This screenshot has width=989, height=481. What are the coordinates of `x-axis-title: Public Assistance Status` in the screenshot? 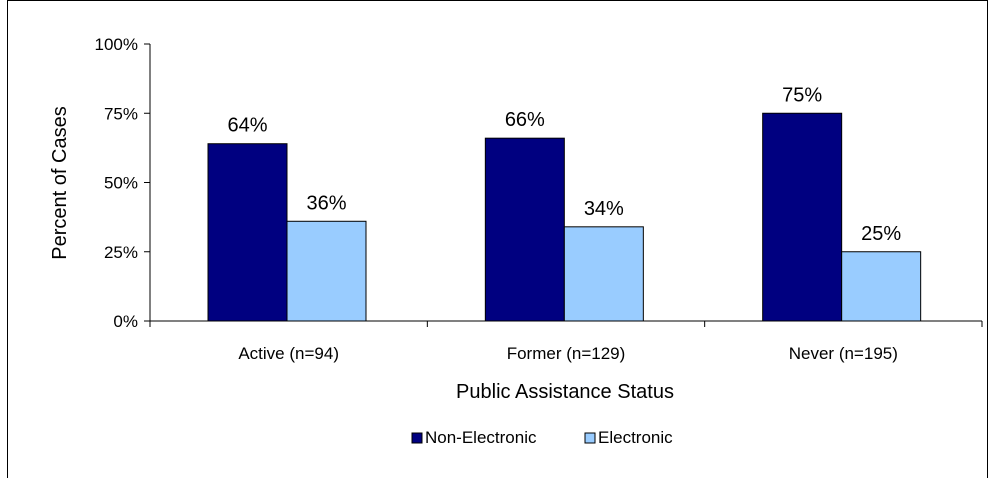 It's located at (565, 392).